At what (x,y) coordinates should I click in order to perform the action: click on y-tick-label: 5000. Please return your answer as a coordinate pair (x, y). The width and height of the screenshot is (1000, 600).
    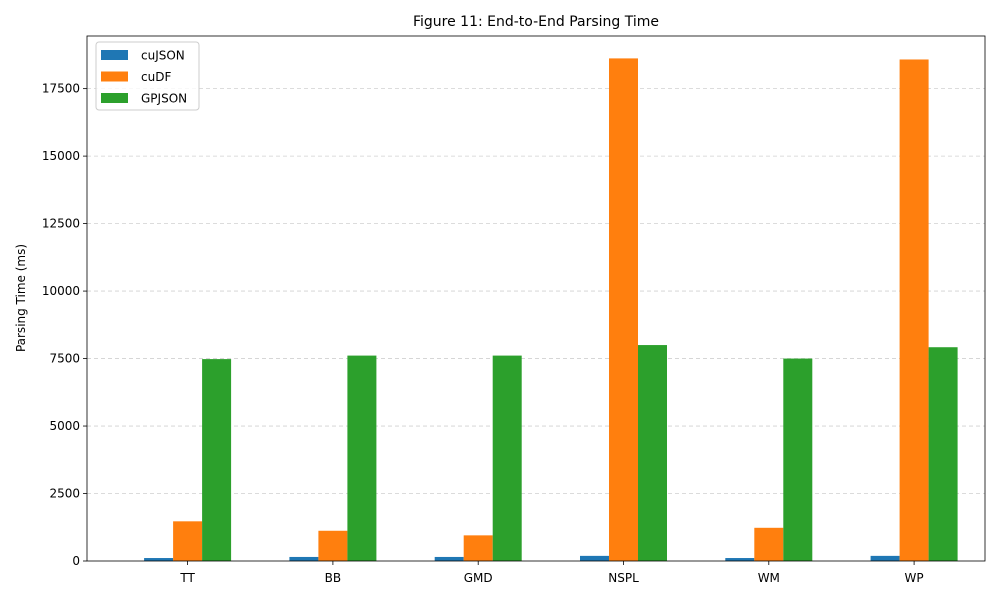
    Looking at the image, I should click on (64, 426).